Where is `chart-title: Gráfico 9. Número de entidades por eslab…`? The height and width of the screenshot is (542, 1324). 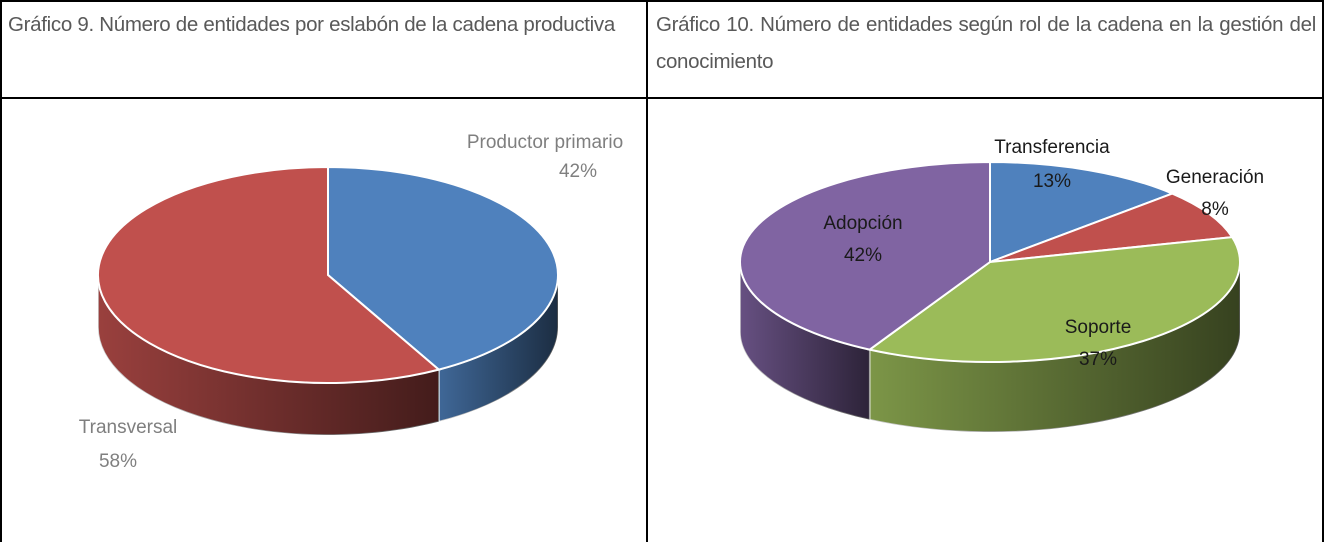
chart-title: Gráfico 9. Número de entidades por eslab… is located at coordinates (311, 24).